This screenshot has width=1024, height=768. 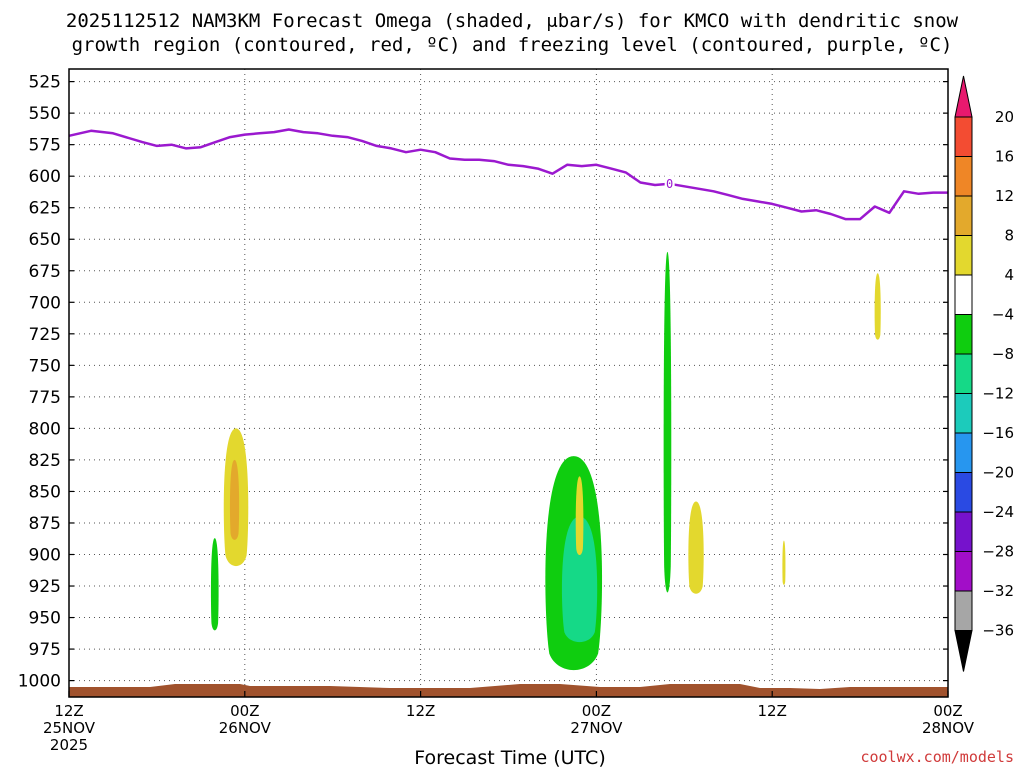 I want to click on x-tick-label: 26NOV, so click(x=245, y=728).